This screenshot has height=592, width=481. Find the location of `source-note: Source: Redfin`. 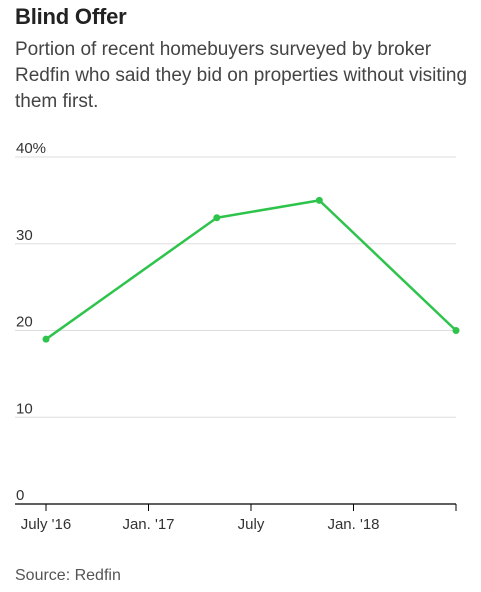

source-note: Source: Redfin is located at coordinates (68, 575).